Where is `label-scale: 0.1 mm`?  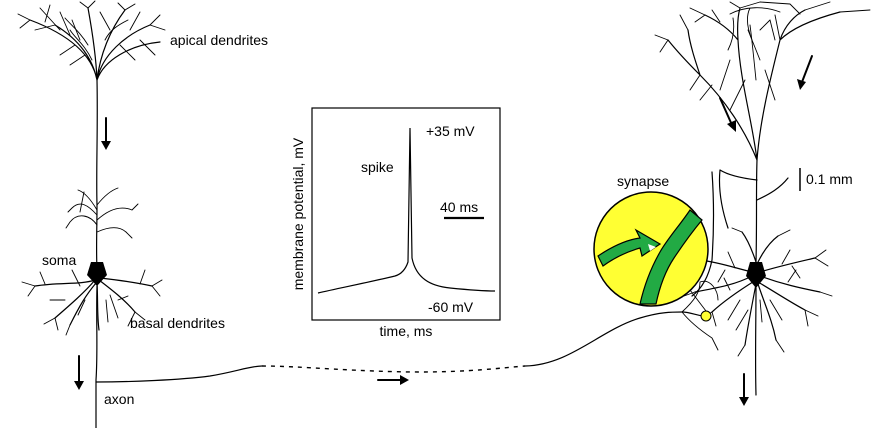
label-scale: 0.1 mm is located at coordinates (829, 179).